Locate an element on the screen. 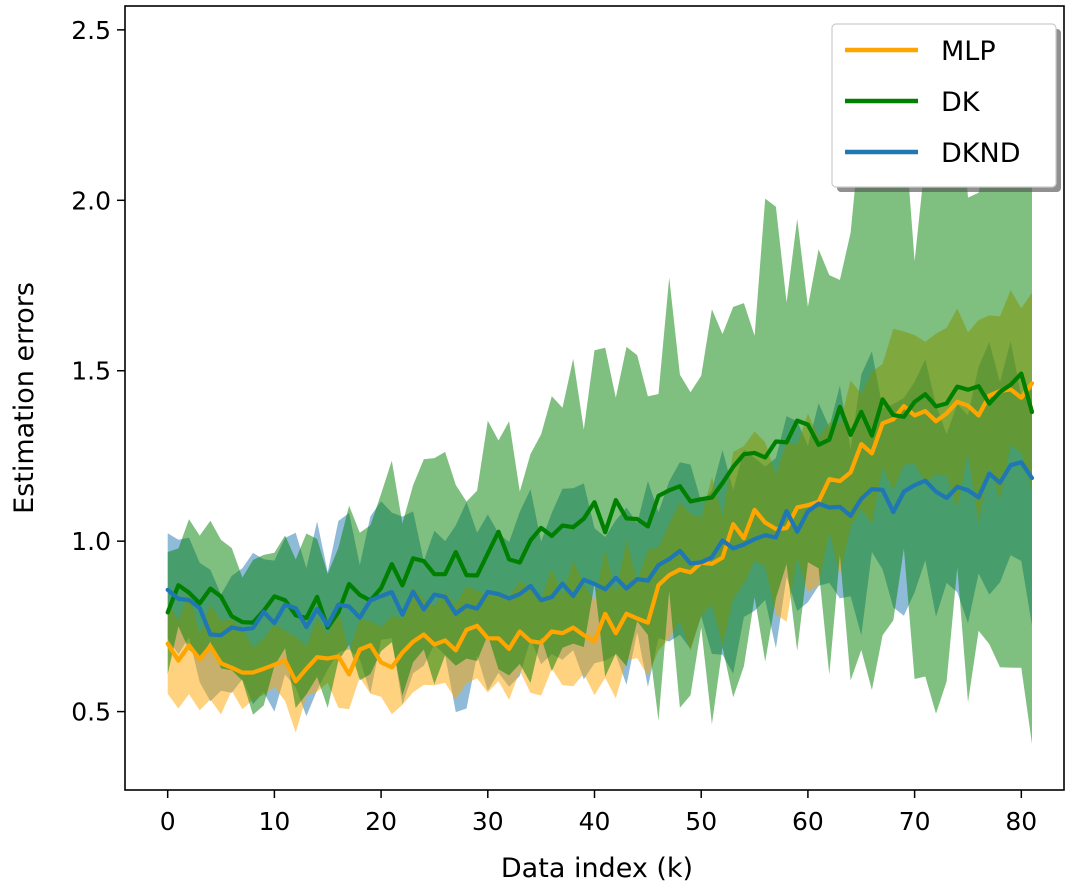  legend: MLP DK DKND is located at coordinates (946, 107).